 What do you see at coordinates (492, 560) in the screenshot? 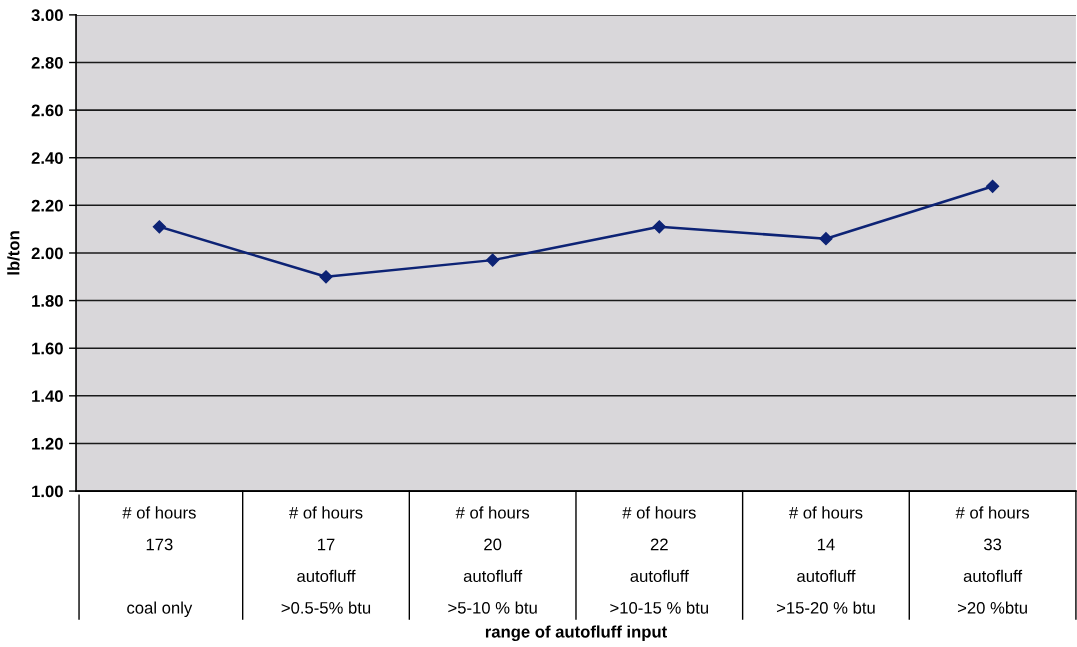
I see `x-tick-label: # of hours 20 autofluff >5-10 % btu` at bounding box center [492, 560].